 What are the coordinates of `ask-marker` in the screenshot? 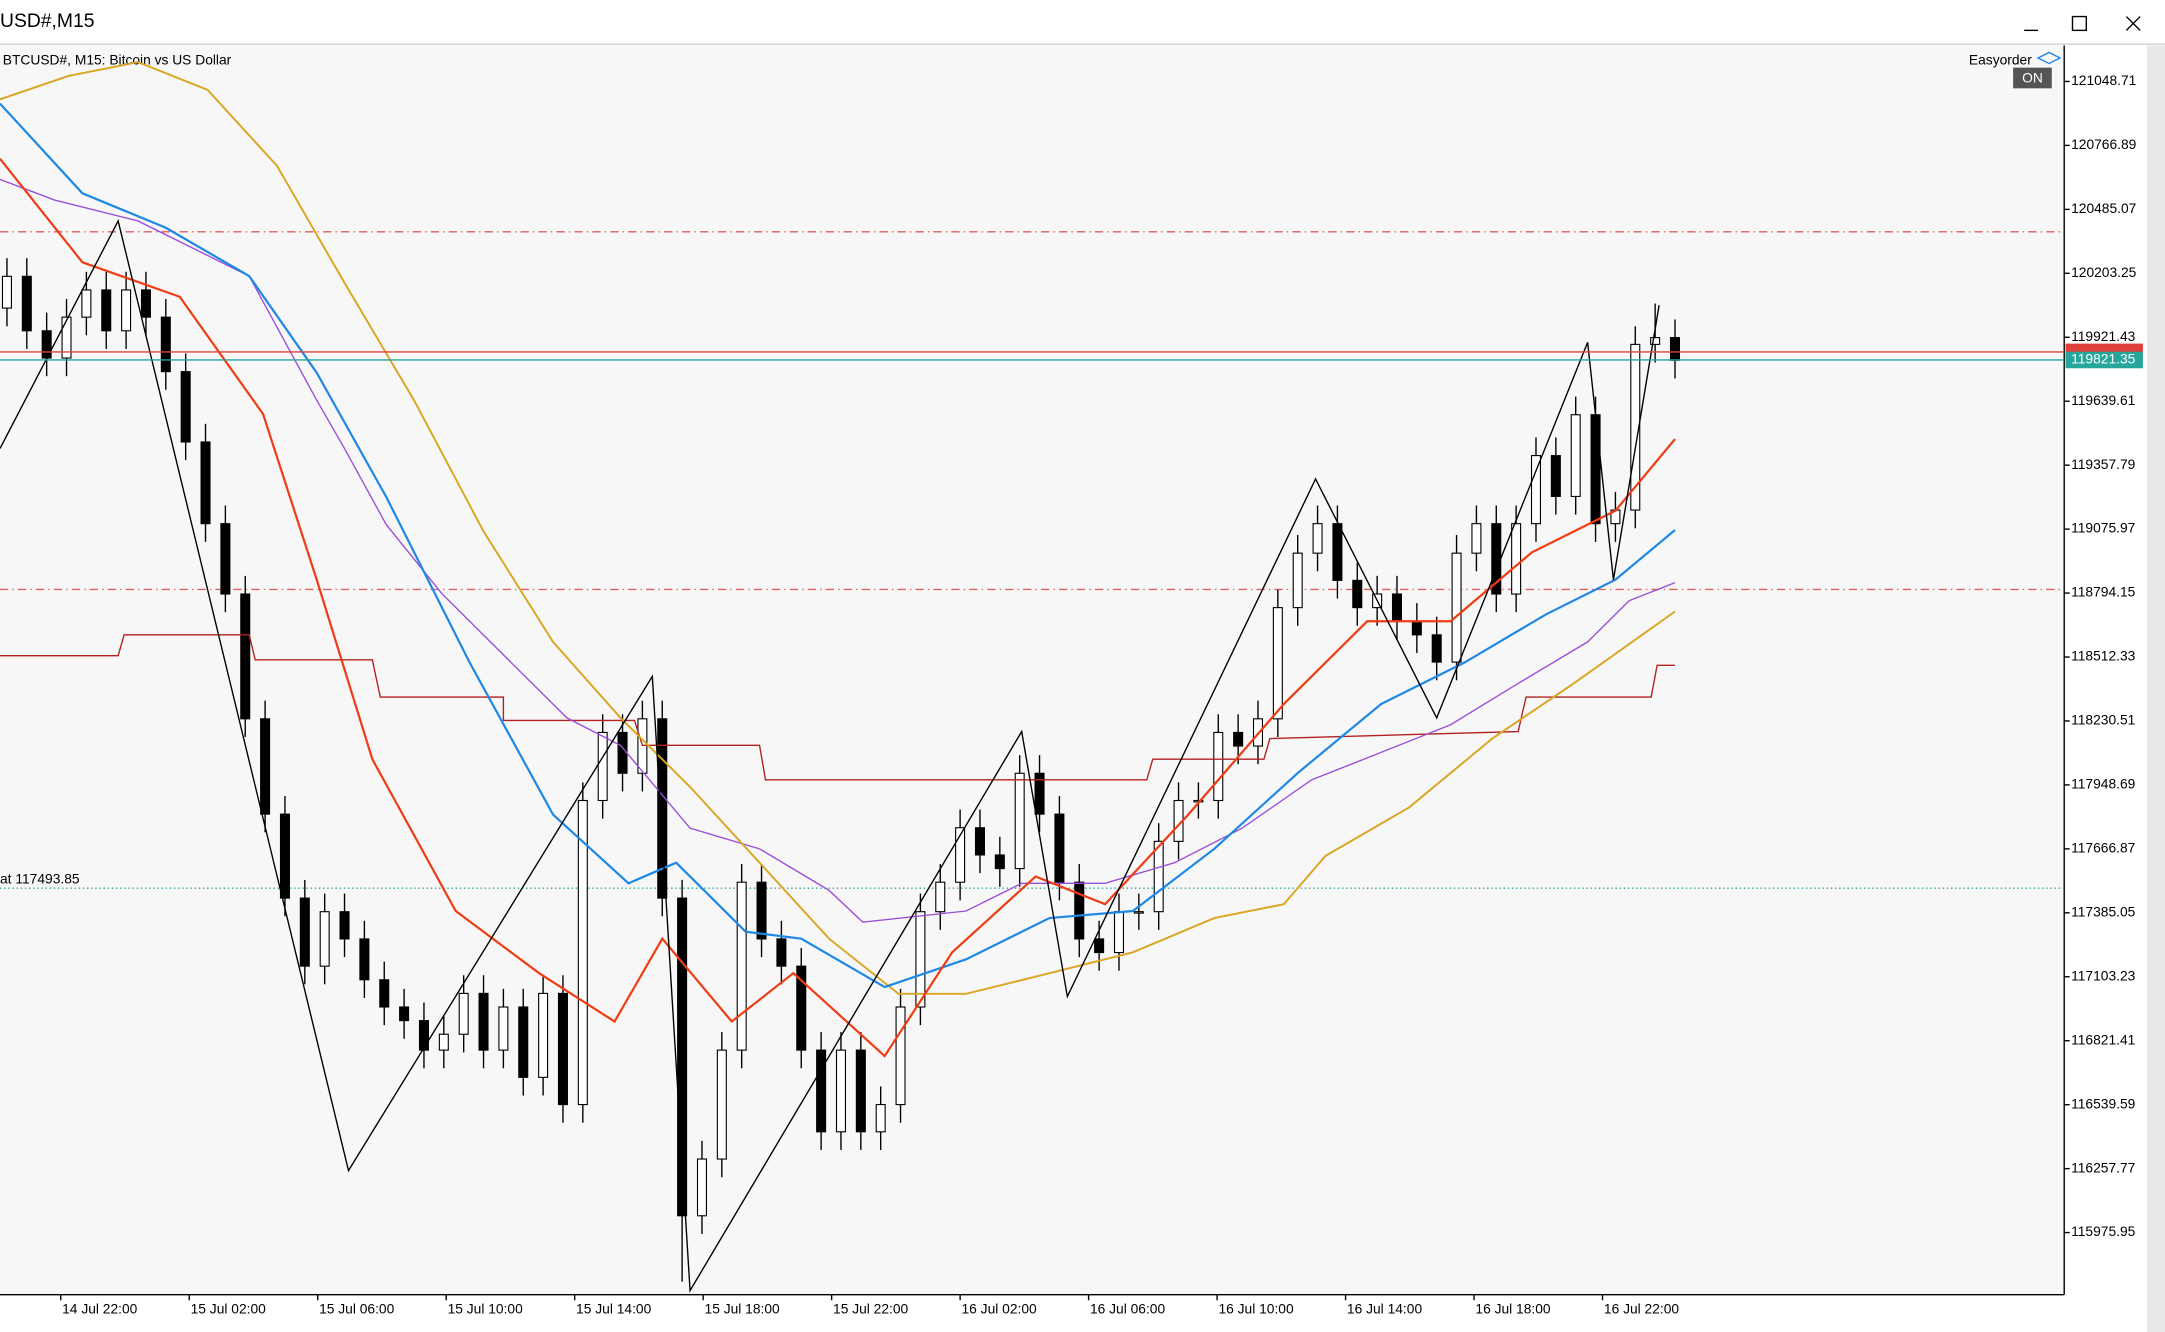 It's located at (2104, 360).